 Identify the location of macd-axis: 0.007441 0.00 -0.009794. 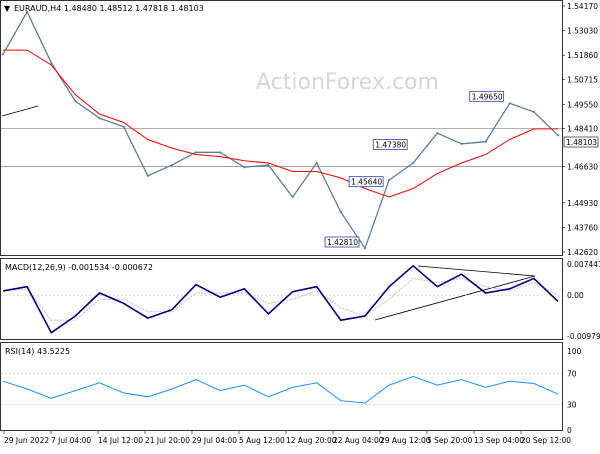
(583, 300).